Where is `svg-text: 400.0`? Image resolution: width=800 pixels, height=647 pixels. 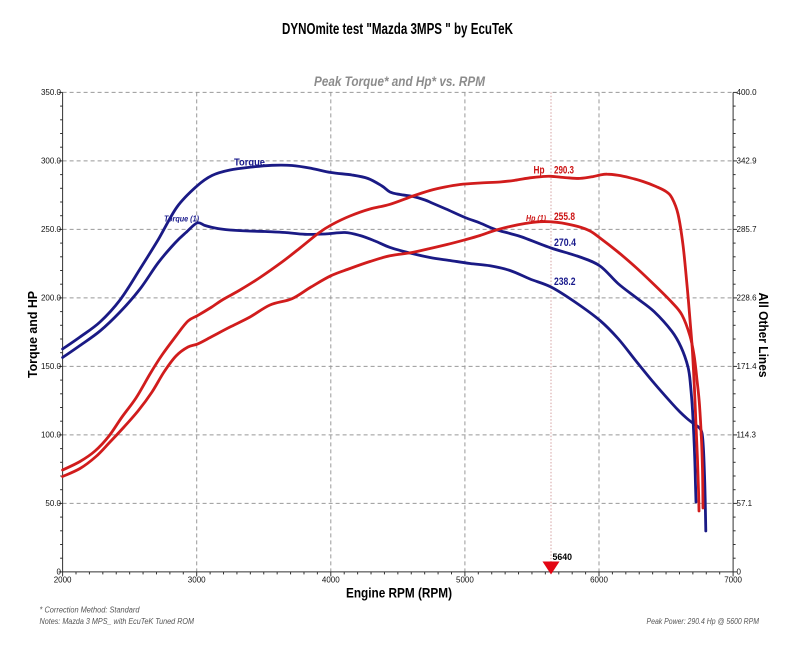 svg-text: 400.0 is located at coordinates (747, 92).